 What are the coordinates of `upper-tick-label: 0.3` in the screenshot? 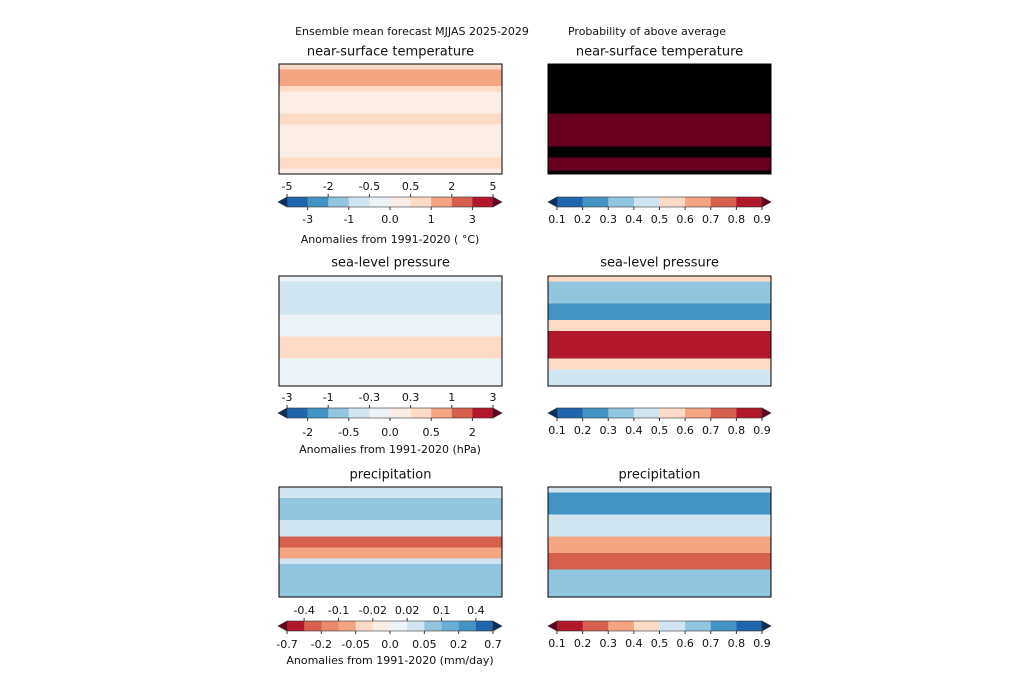 It's located at (411, 397).